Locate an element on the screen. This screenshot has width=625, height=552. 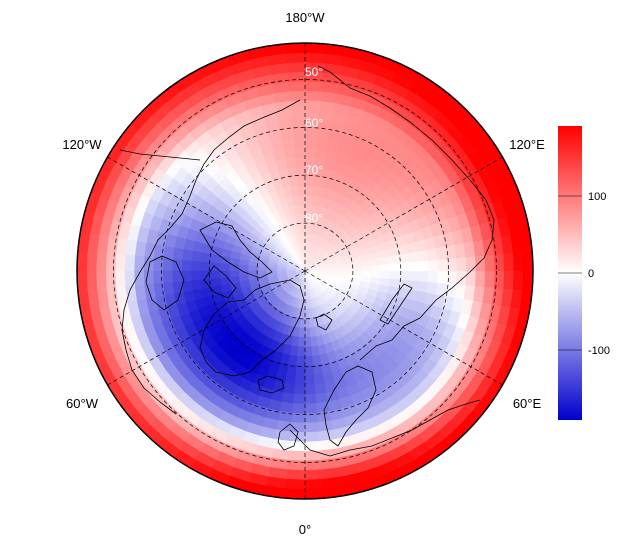
coastline-hudson-bay is located at coordinates (165, 283).